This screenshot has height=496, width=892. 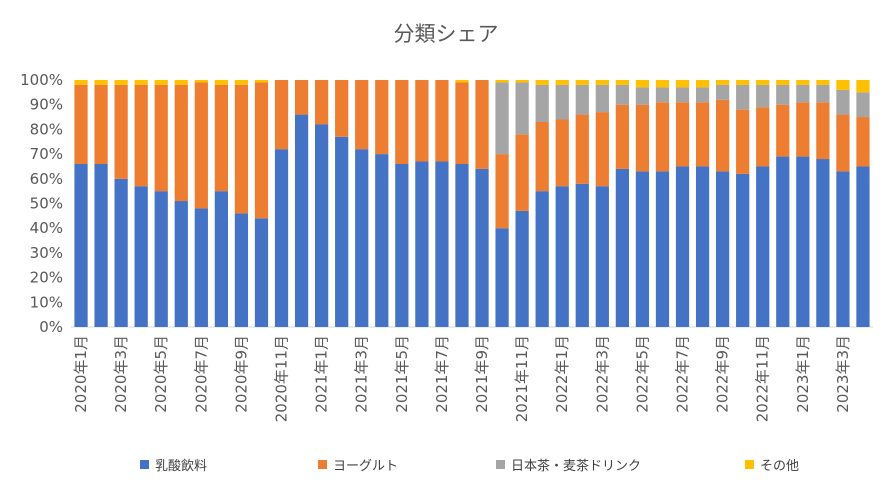 What do you see at coordinates (282, 378) in the screenshot?
I see `x-tick-label: 2020年11月` at bounding box center [282, 378].